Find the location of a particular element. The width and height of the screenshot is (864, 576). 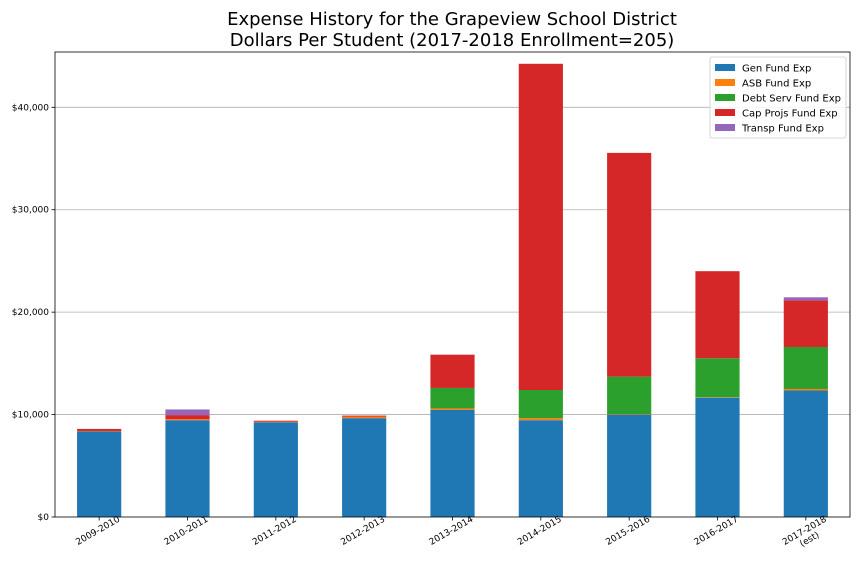

legend-label: ASB Fund Exp is located at coordinates (776, 84).